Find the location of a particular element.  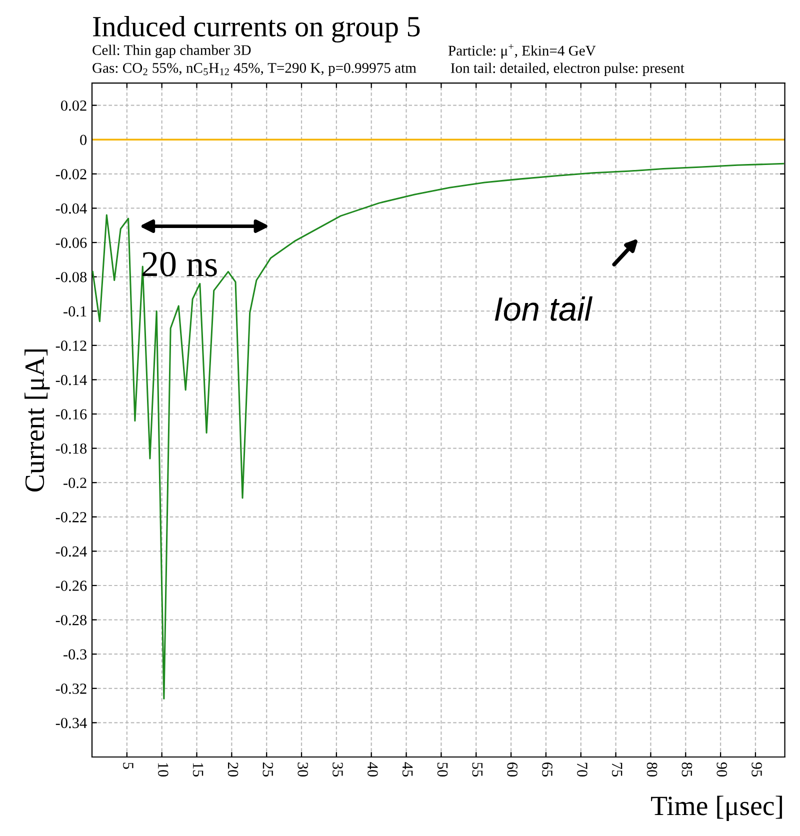

x-tick-label: 70 is located at coordinates (582, 769).